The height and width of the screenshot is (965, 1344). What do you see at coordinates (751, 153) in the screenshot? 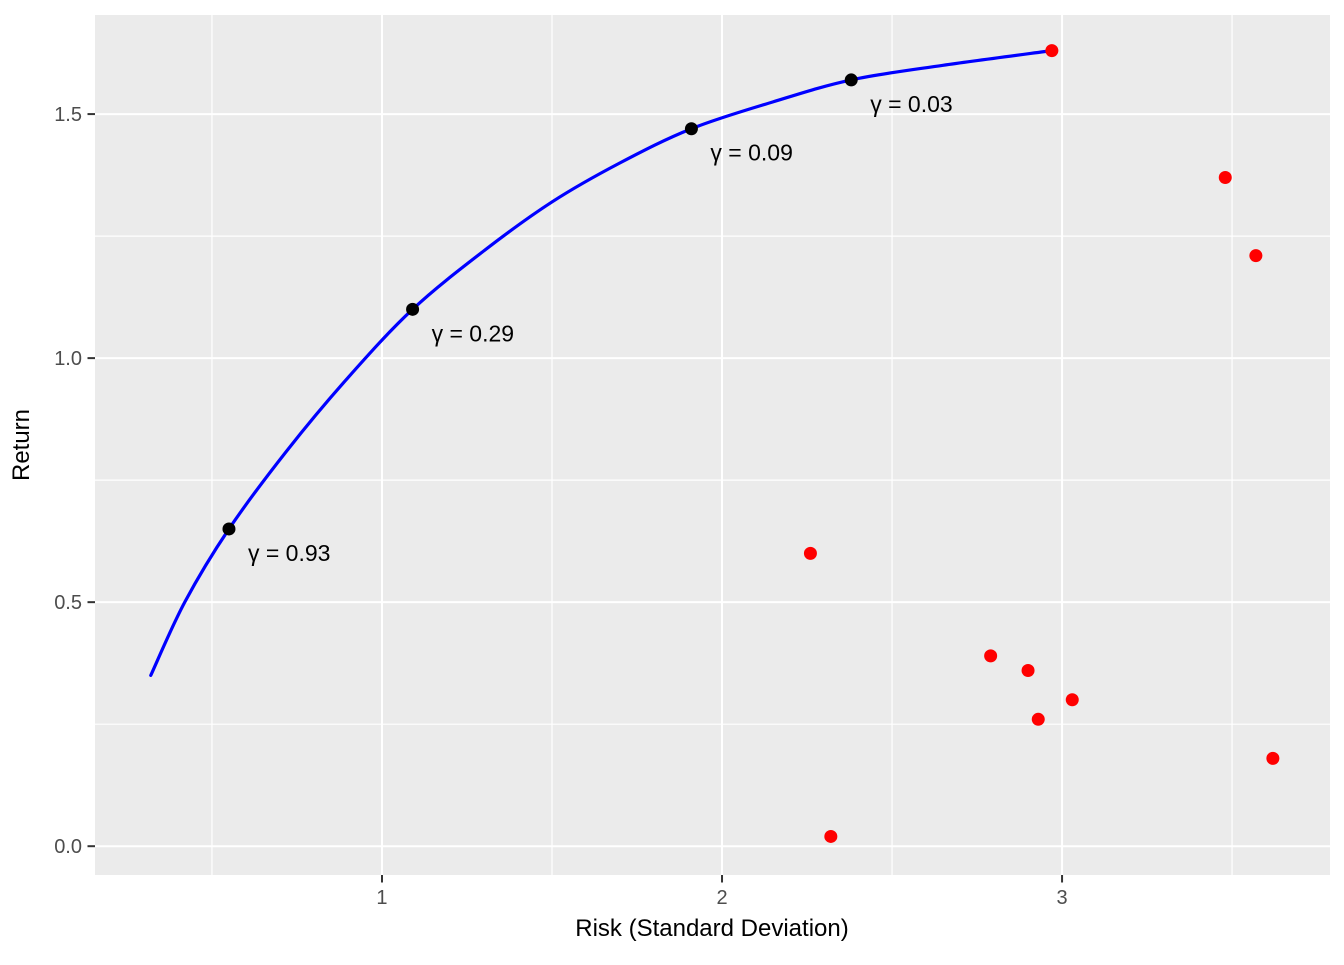
I see `gamma-label: γ = 0.09` at bounding box center [751, 153].